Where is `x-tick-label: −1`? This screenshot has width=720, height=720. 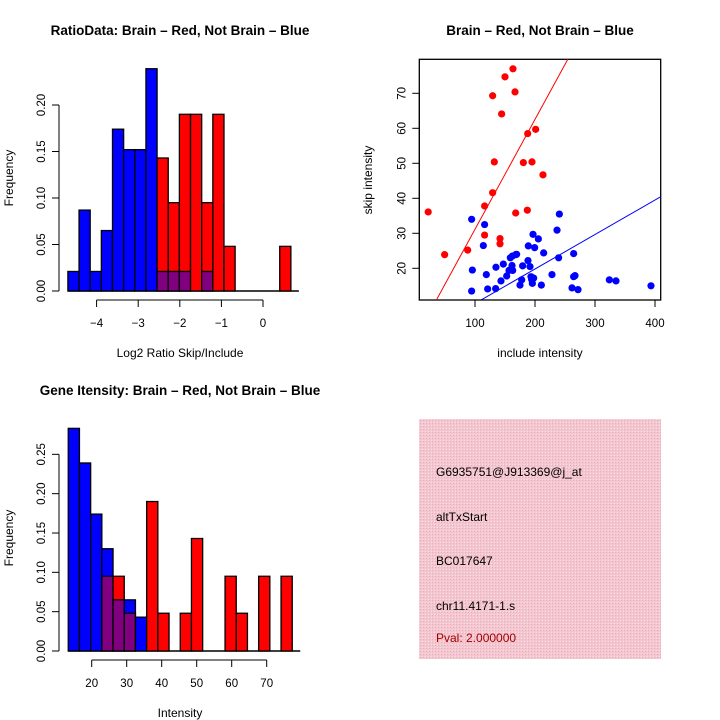 x-tick-label: −1 is located at coordinates (221, 324).